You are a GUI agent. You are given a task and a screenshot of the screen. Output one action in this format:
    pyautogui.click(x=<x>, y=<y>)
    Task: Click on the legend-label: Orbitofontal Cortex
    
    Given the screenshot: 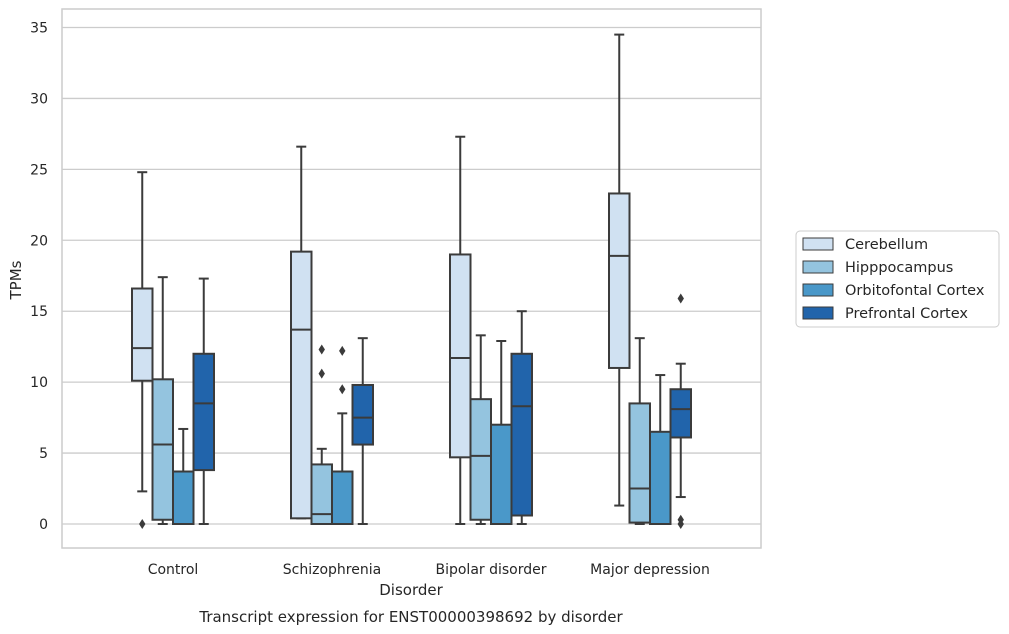 What is the action you would take?
    pyautogui.click(x=915, y=291)
    